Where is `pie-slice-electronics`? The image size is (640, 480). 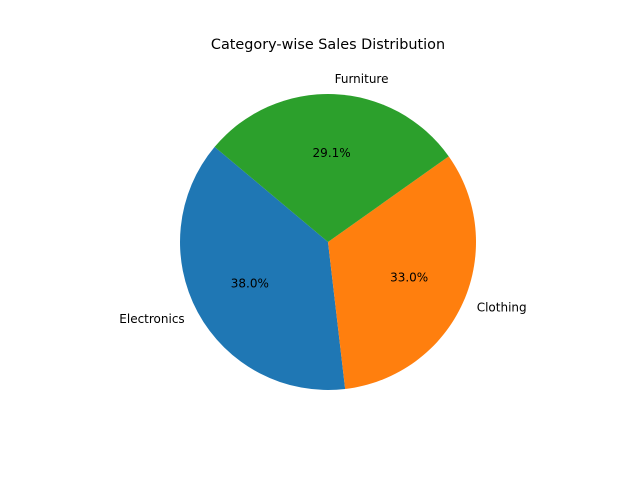 pie-slice-electronics is located at coordinates (263, 268).